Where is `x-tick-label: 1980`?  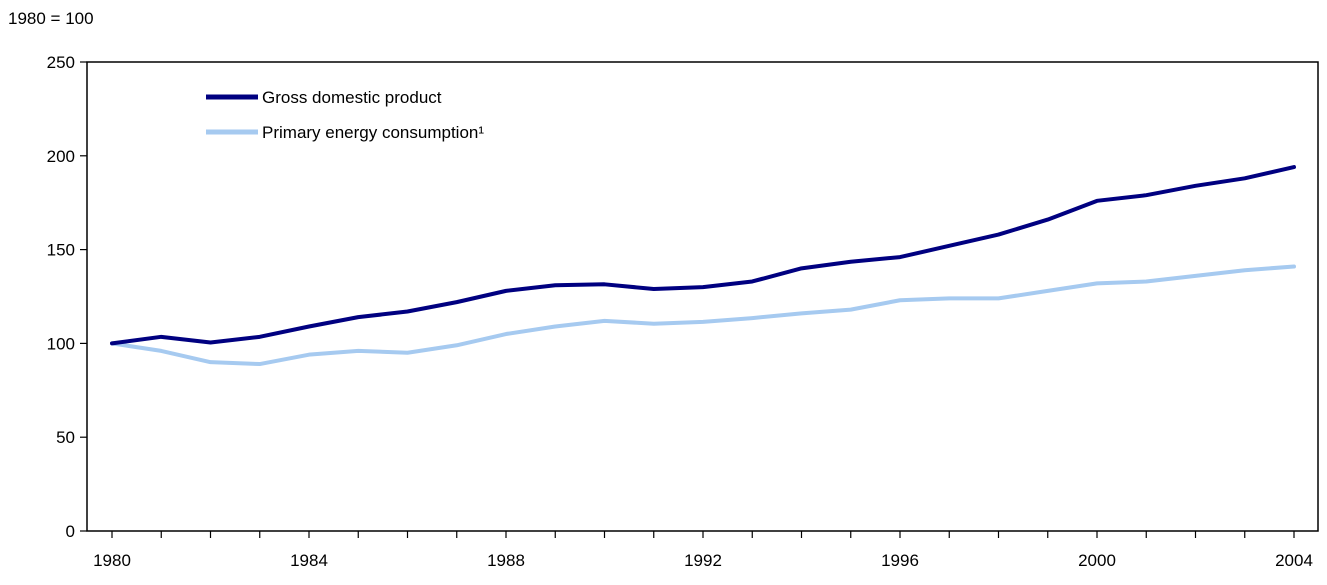 x-tick-label: 1980 is located at coordinates (112, 560).